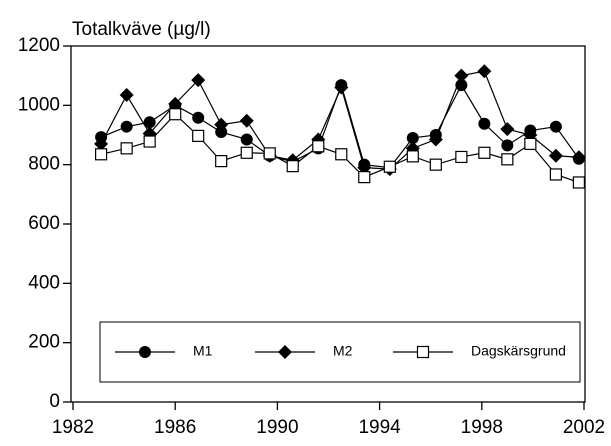  Describe the element at coordinates (39, 104) in the screenshot. I see `y-tick-label: 1000` at that location.